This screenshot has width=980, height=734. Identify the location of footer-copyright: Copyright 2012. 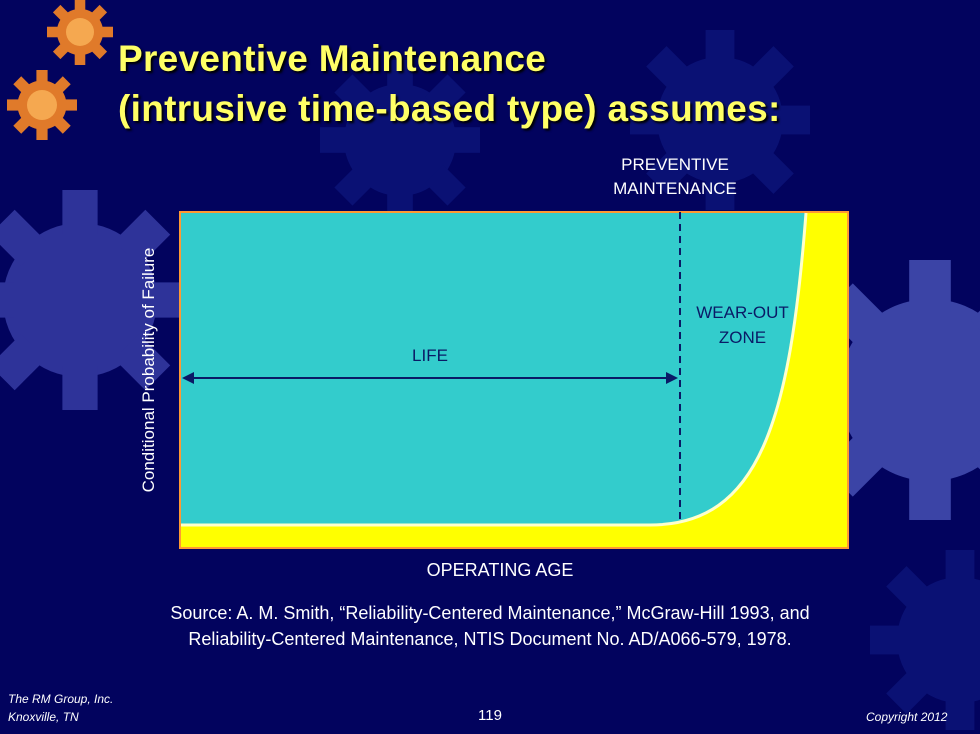
(907, 717).